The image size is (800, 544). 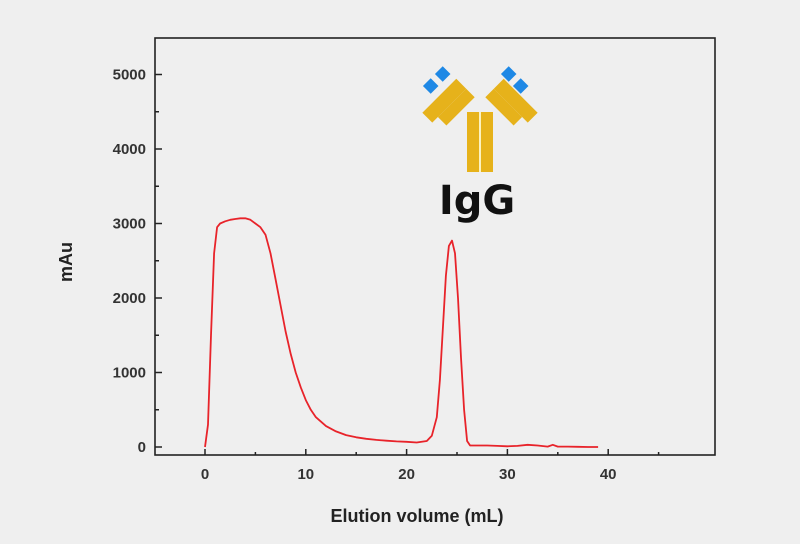 I want to click on x-tick-label: 20, so click(x=406, y=474).